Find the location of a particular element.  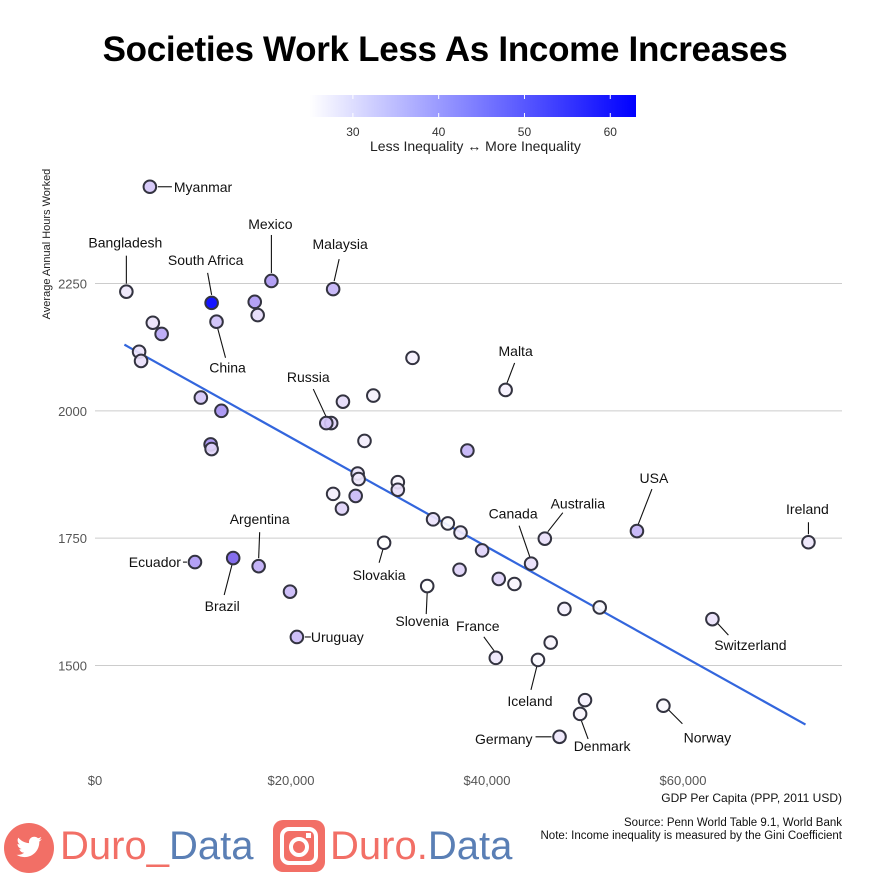

data-point-malta is located at coordinates (505, 390).